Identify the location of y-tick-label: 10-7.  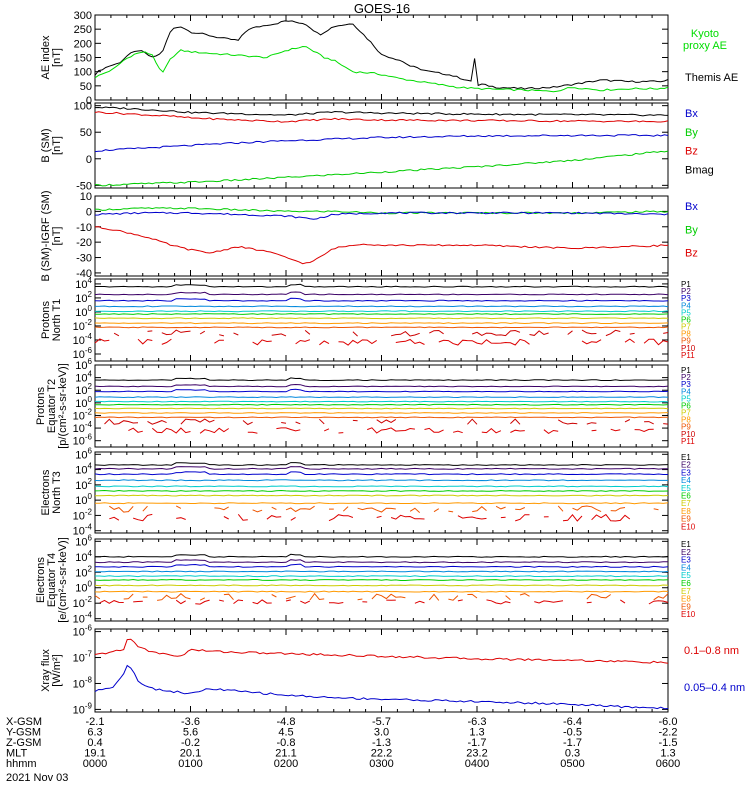
(83, 657).